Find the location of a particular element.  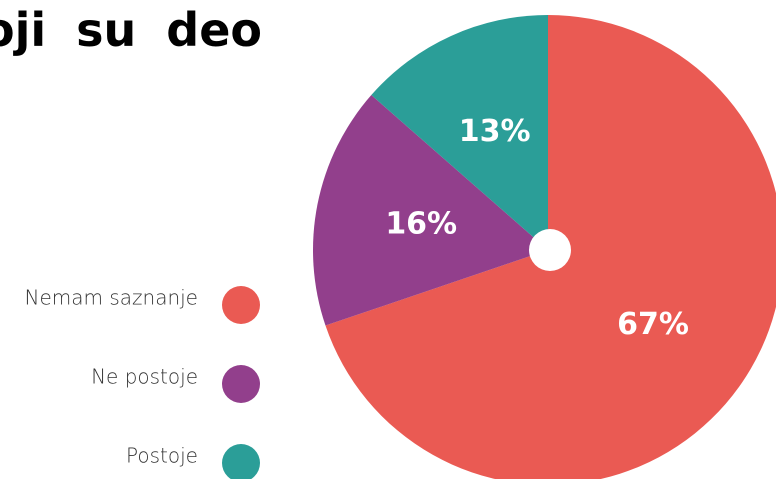

value-label: 67% is located at coordinates (653, 324).